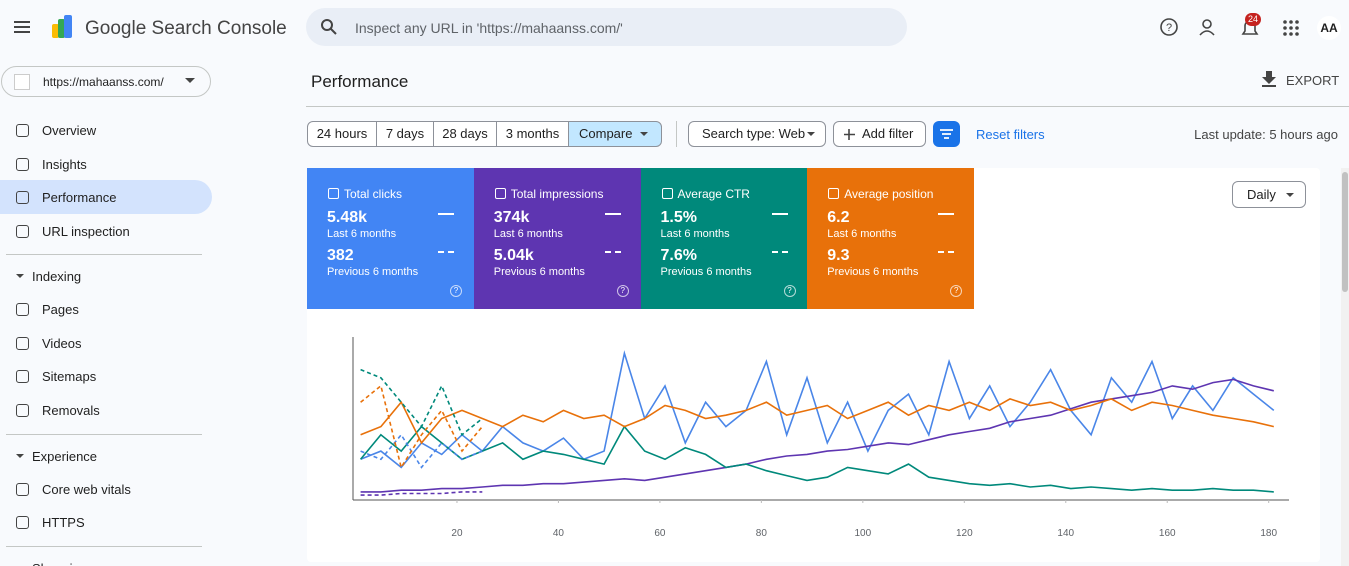 This screenshot has width=1349, height=566. What do you see at coordinates (532, 134) in the screenshot?
I see `date-range: 3 months` at bounding box center [532, 134].